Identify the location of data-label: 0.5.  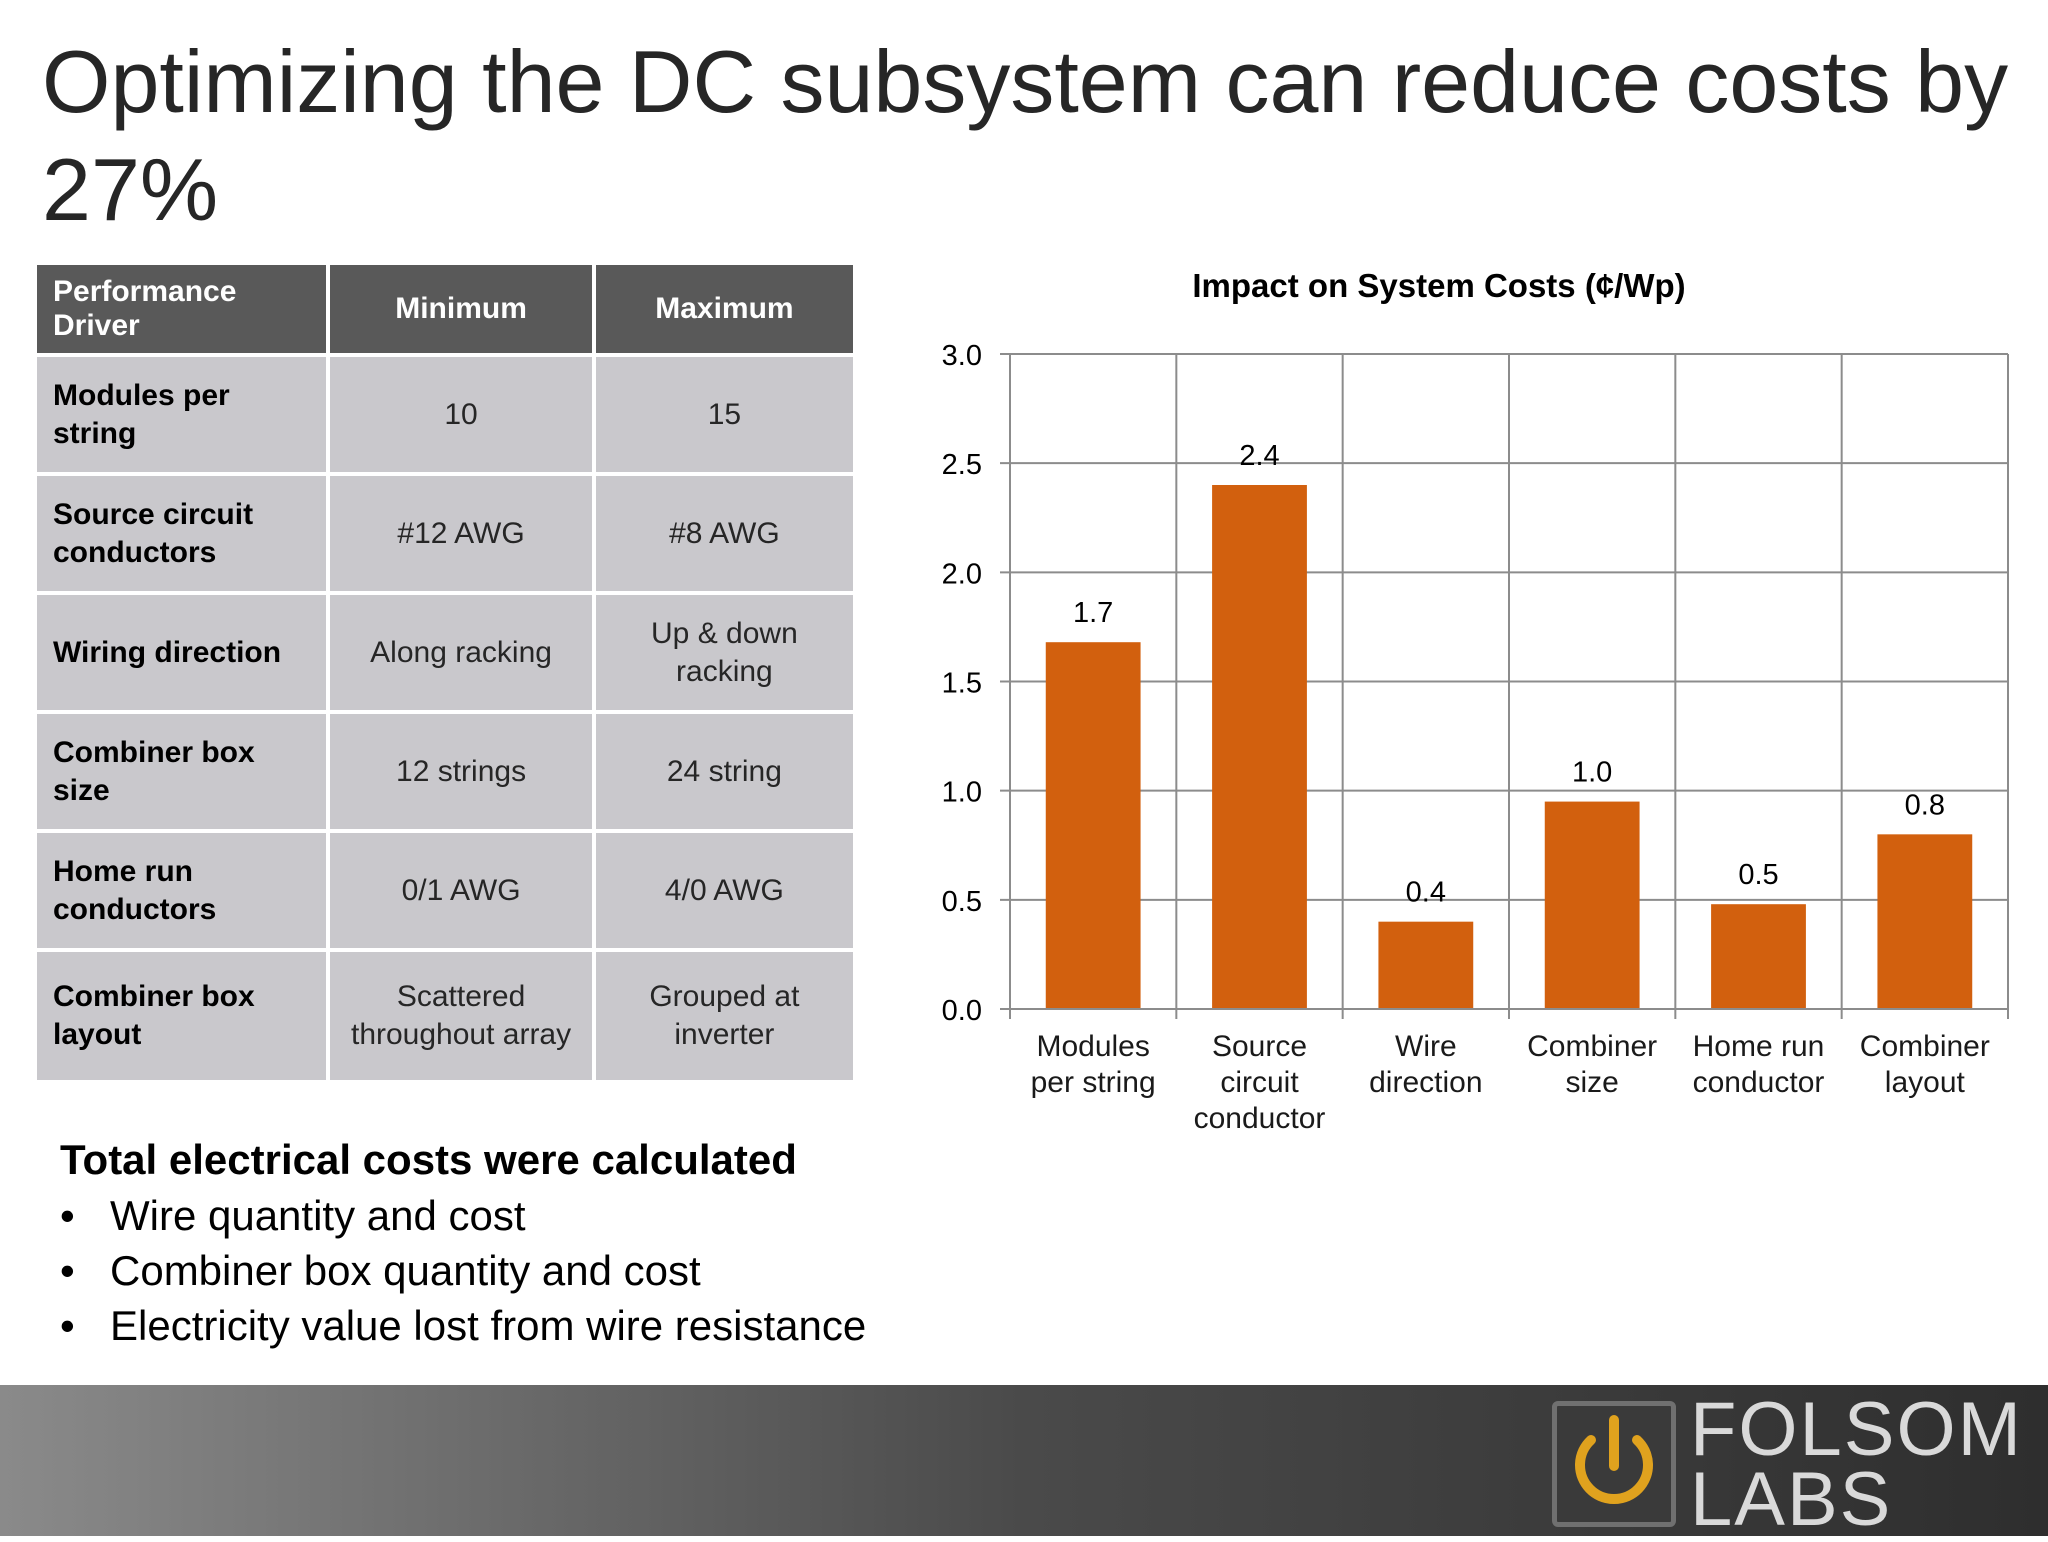
(1758, 875).